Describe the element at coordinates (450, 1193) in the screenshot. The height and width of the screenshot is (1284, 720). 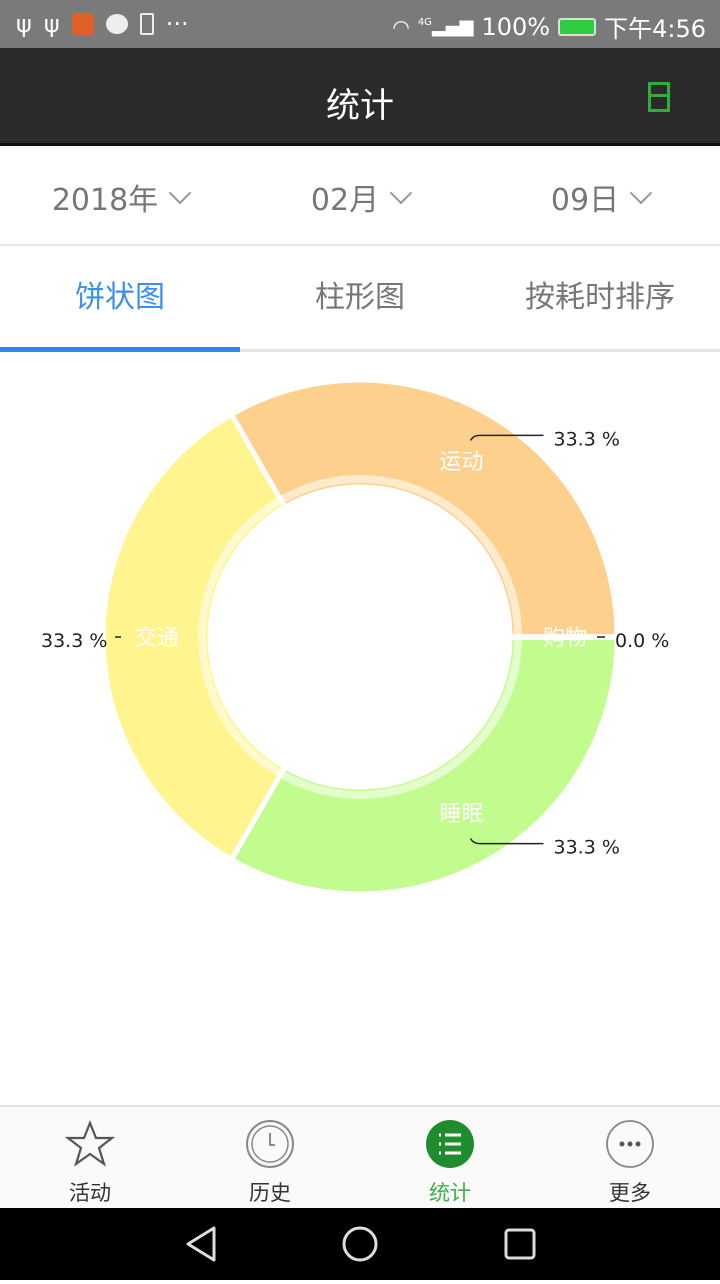
I see `nav-statistics-label: 统计` at that location.